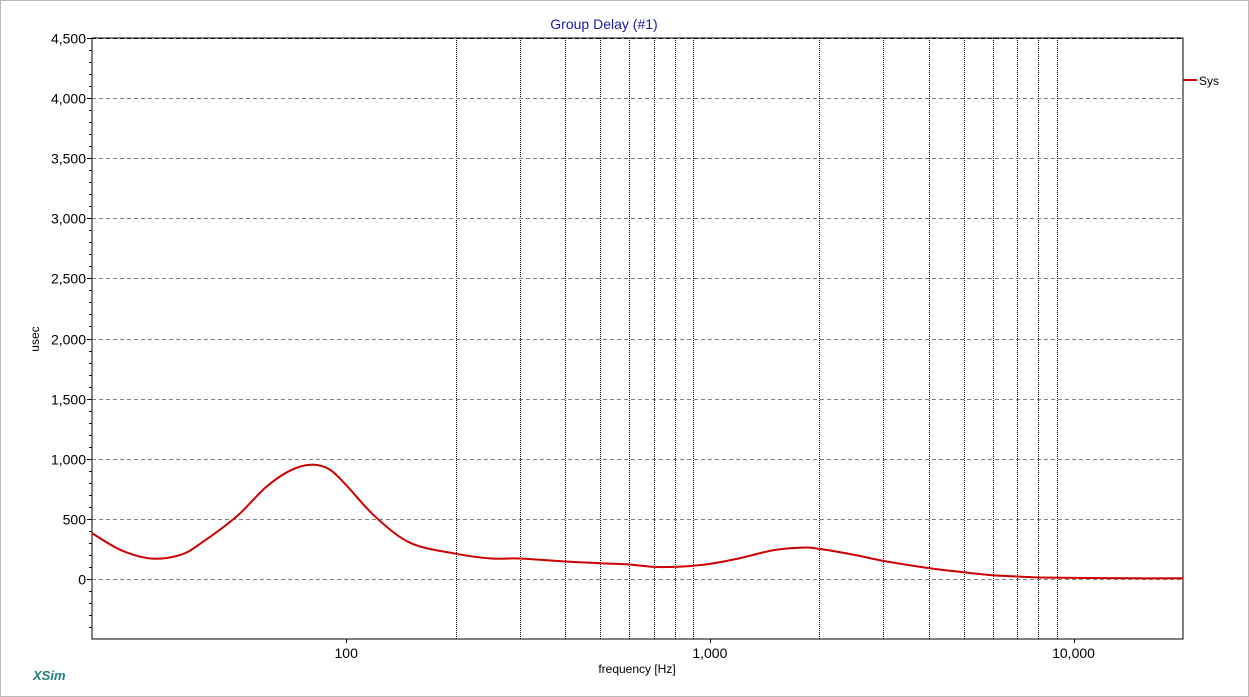  Describe the element at coordinates (637, 521) in the screenshot. I see `series-line-sys` at that location.